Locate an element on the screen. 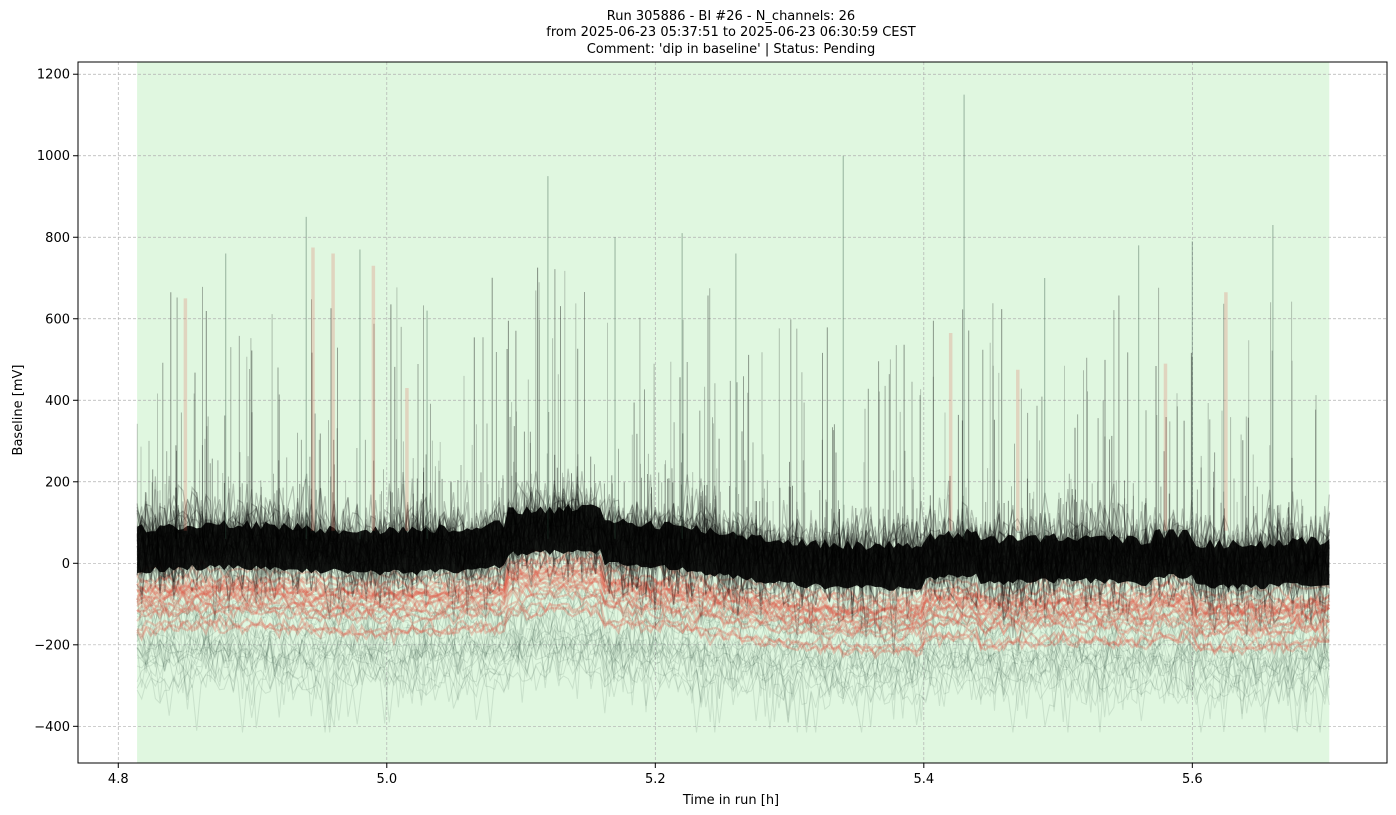 Image resolution: width=1396 pixels, height=815 pixels. x-tick-label: 5.6 is located at coordinates (1192, 779).